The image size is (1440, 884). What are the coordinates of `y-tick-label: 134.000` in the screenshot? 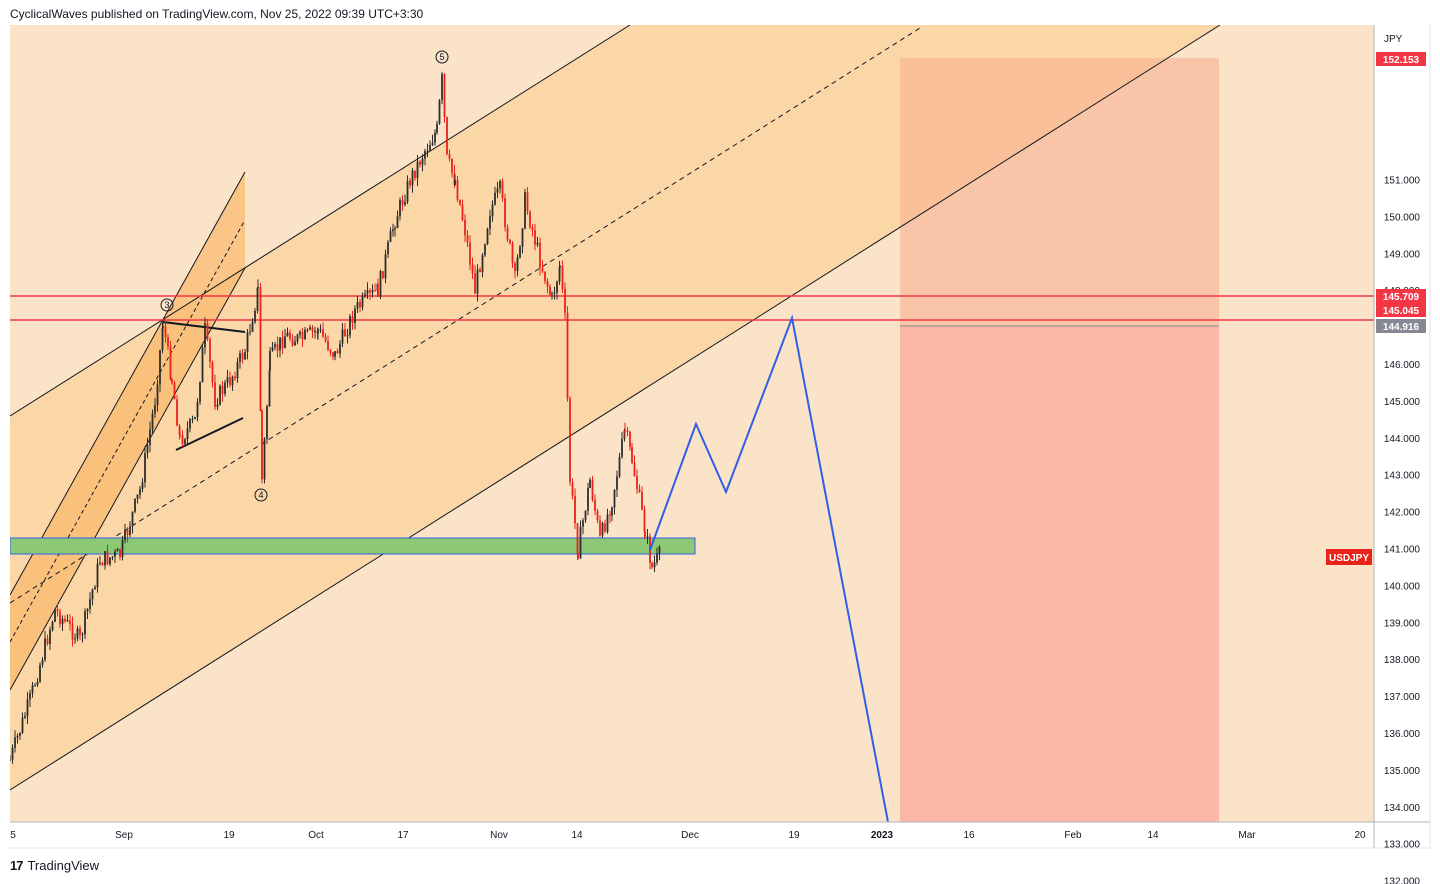 It's located at (1402, 808).